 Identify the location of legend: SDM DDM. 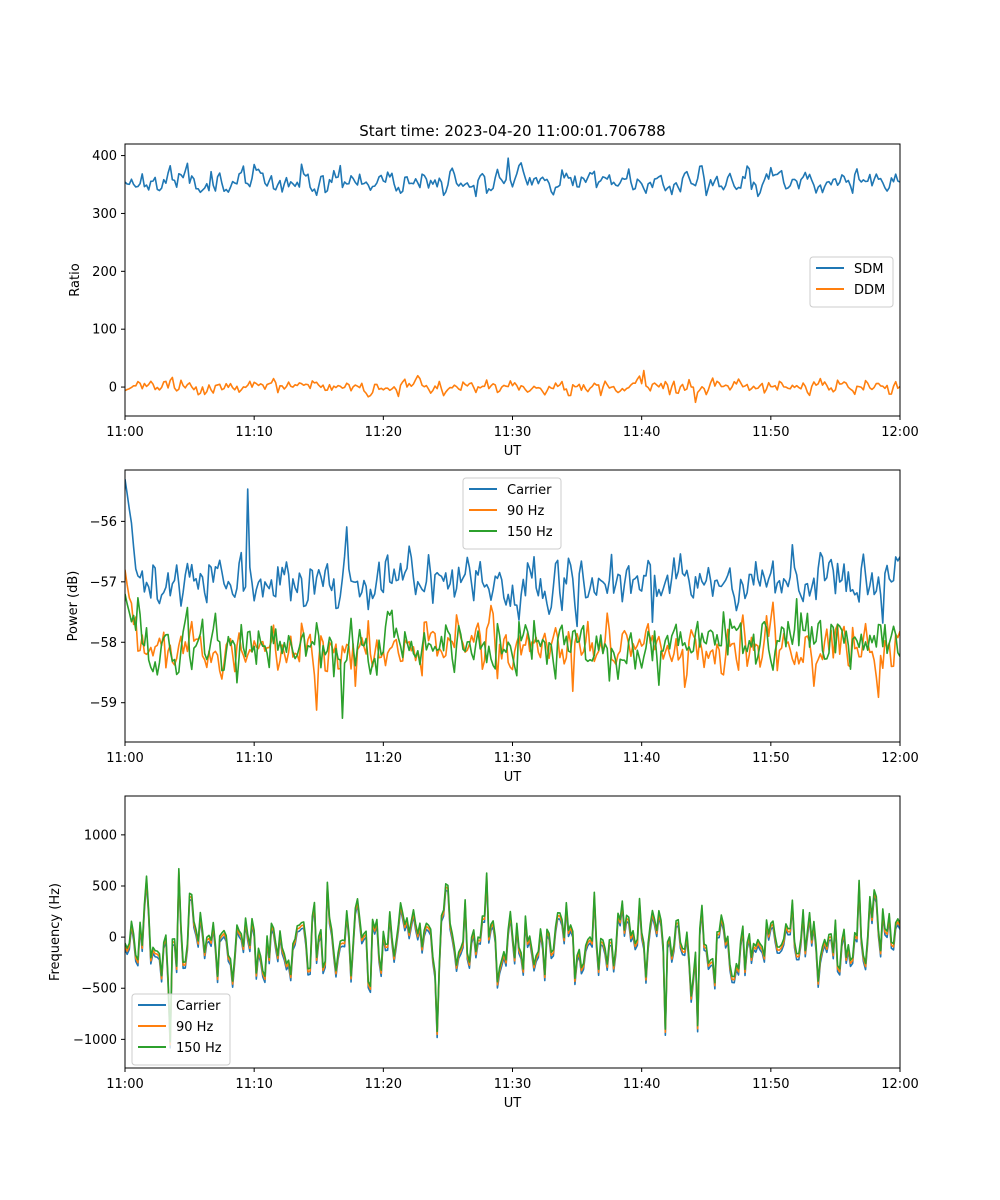
(851, 282).